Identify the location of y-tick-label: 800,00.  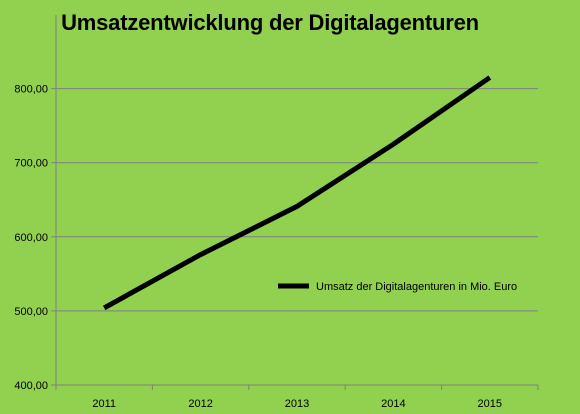
(31, 90).